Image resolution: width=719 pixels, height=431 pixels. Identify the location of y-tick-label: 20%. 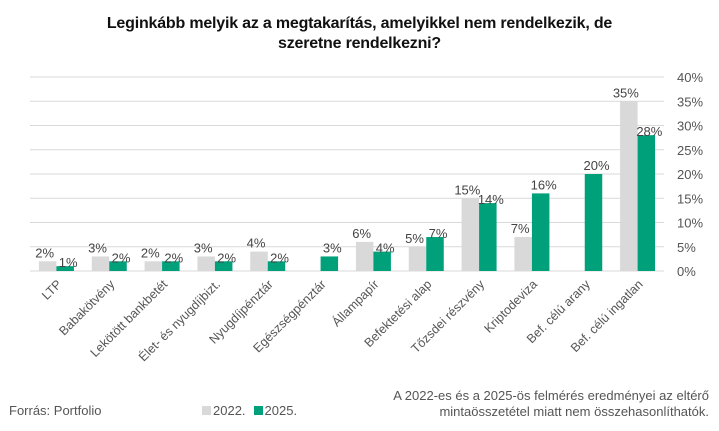
(690, 174).